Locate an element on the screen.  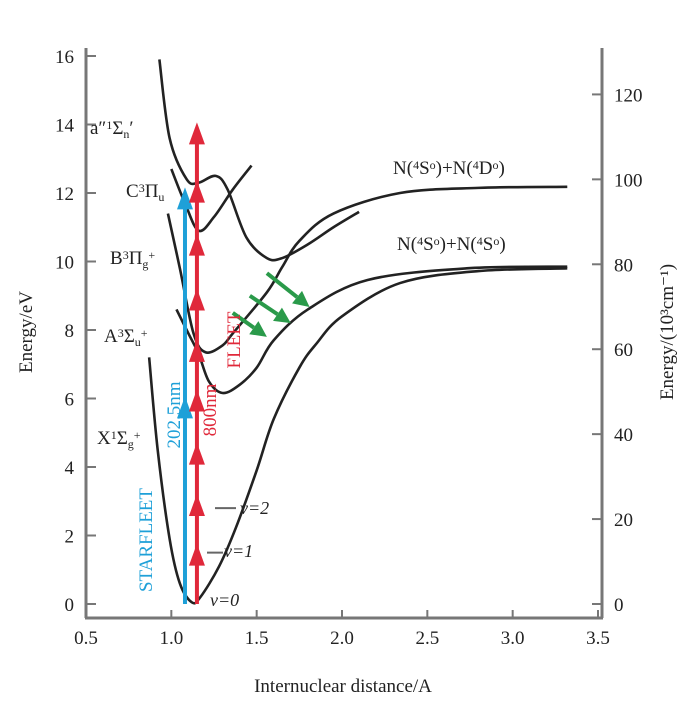
y-axis-right-title: Energy/(10³cm⁻¹) is located at coordinates (667, 332).